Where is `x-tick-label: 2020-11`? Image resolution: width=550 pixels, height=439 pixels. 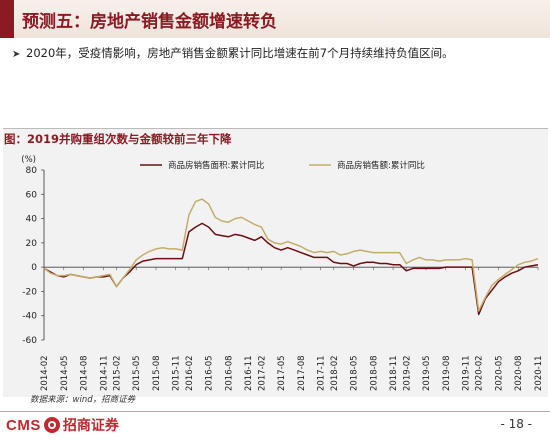 x-tick-label: 2020-11 is located at coordinates (539, 373).